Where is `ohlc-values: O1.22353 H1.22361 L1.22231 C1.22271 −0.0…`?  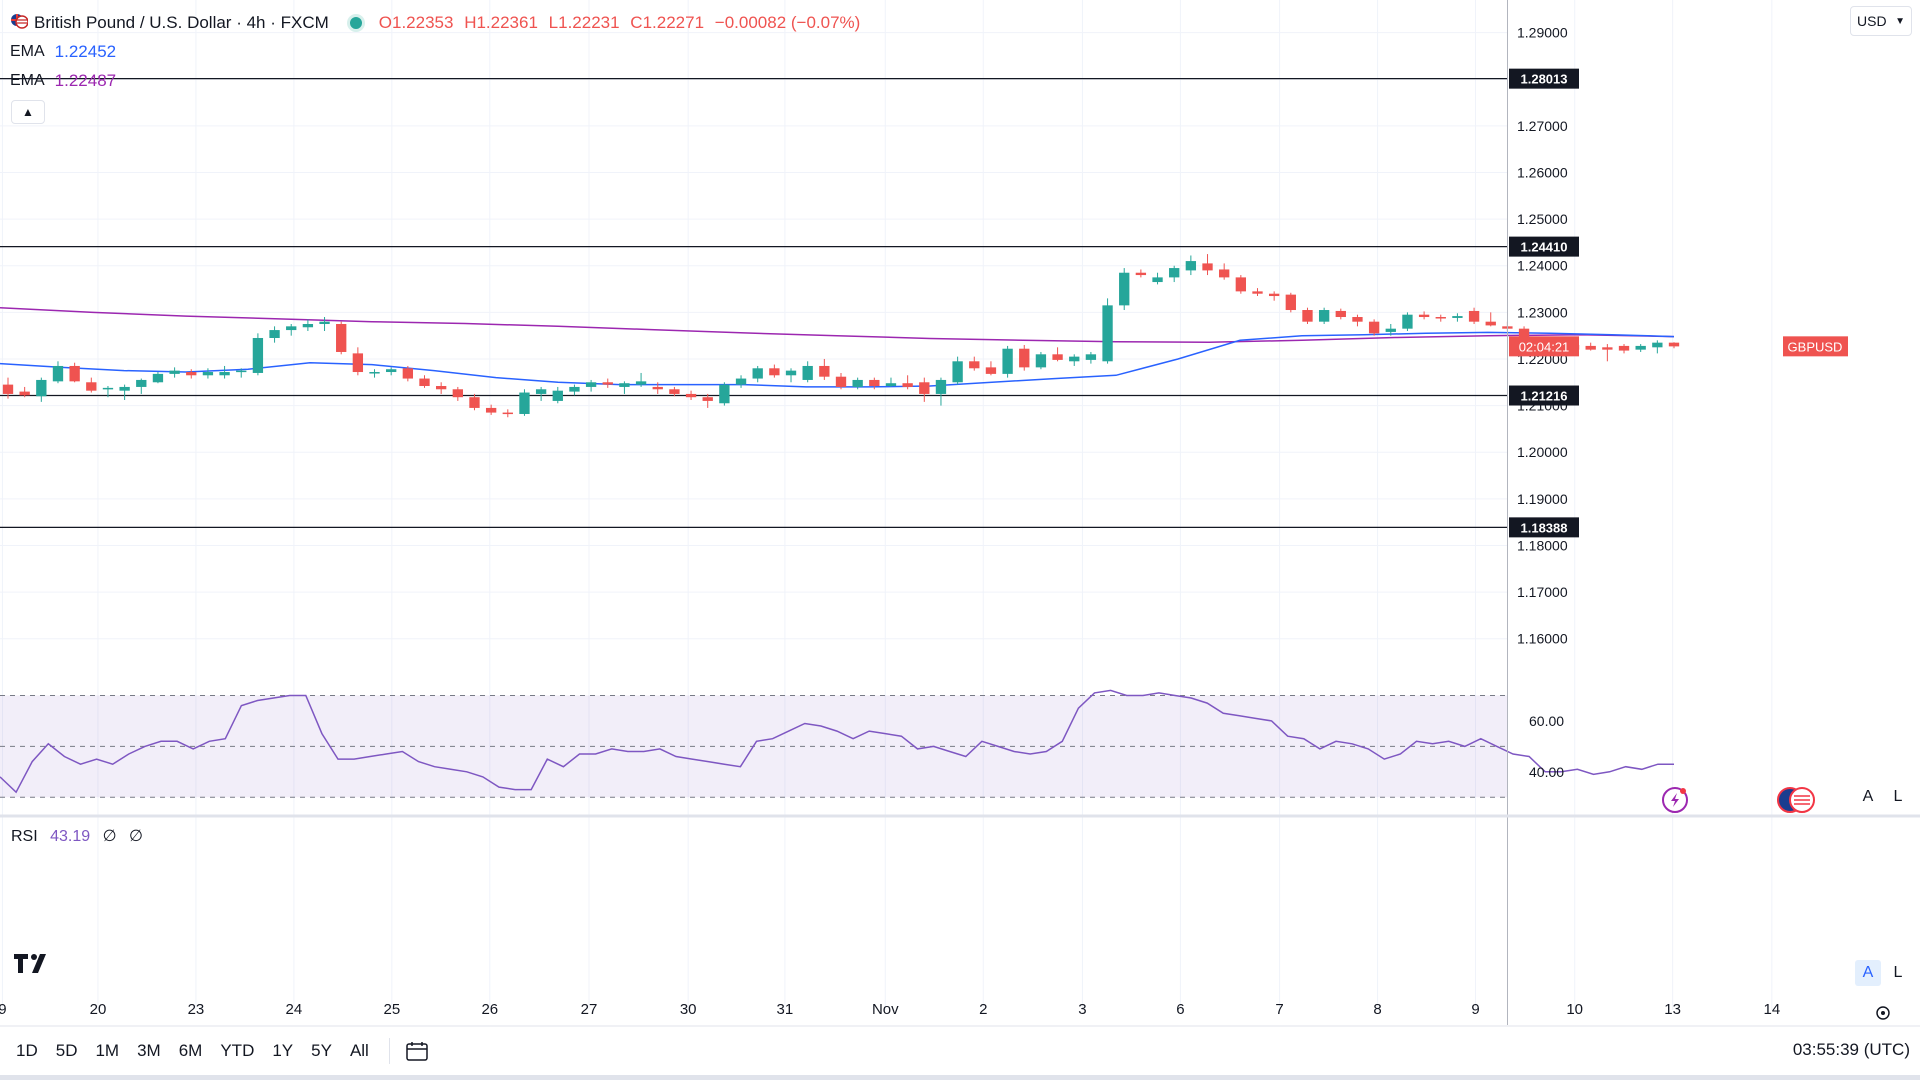 ohlc-values: O1.22353 H1.22361 L1.22231 C1.22271 −0.0… is located at coordinates (623, 23).